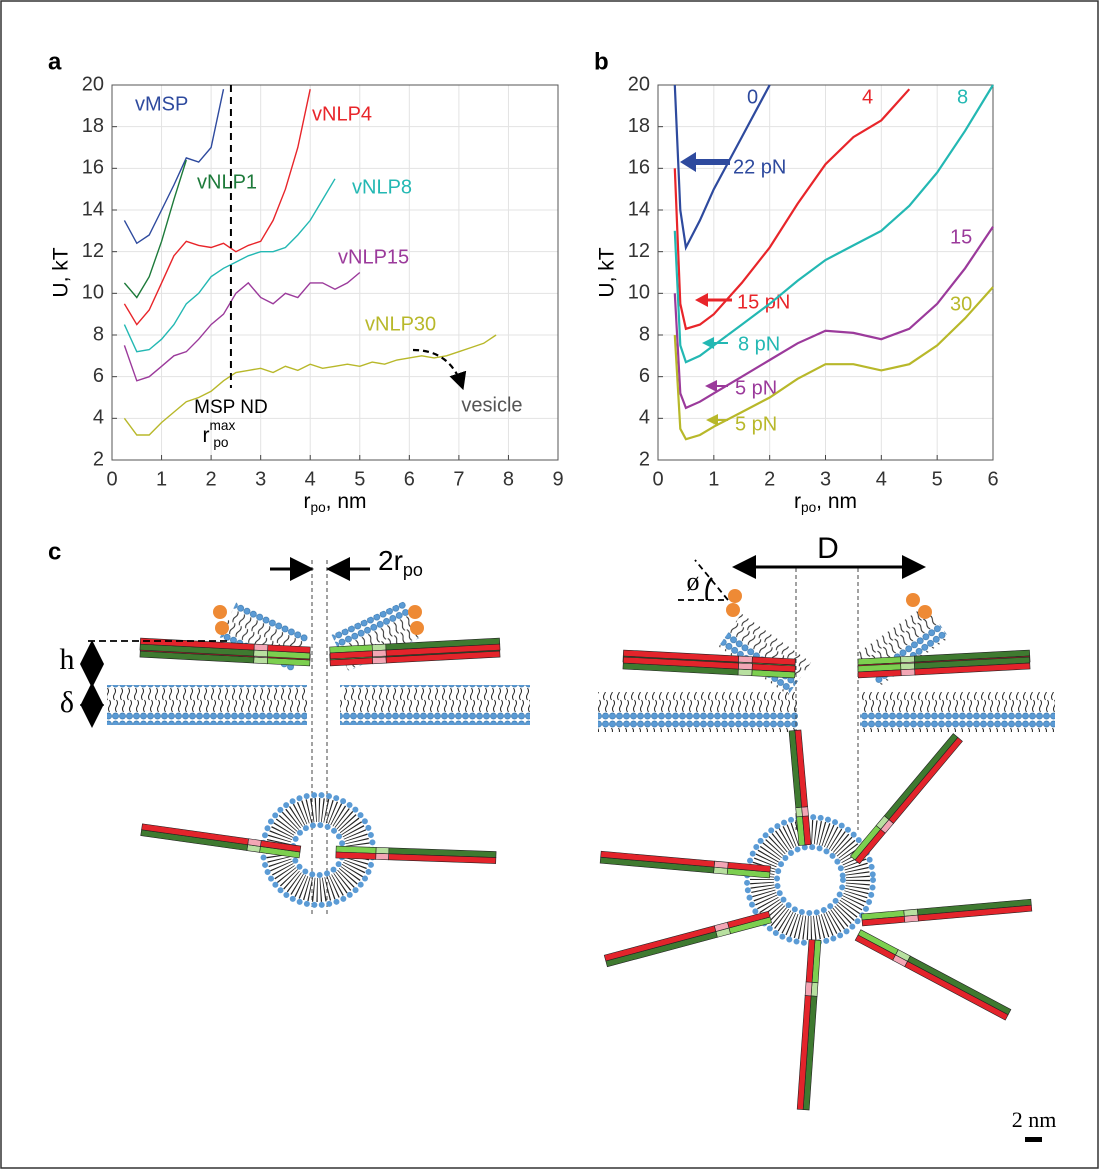 The width and height of the screenshot is (1099, 1174). Describe the element at coordinates (342, 114) in the screenshot. I see `series-label: vNLP4` at that location.